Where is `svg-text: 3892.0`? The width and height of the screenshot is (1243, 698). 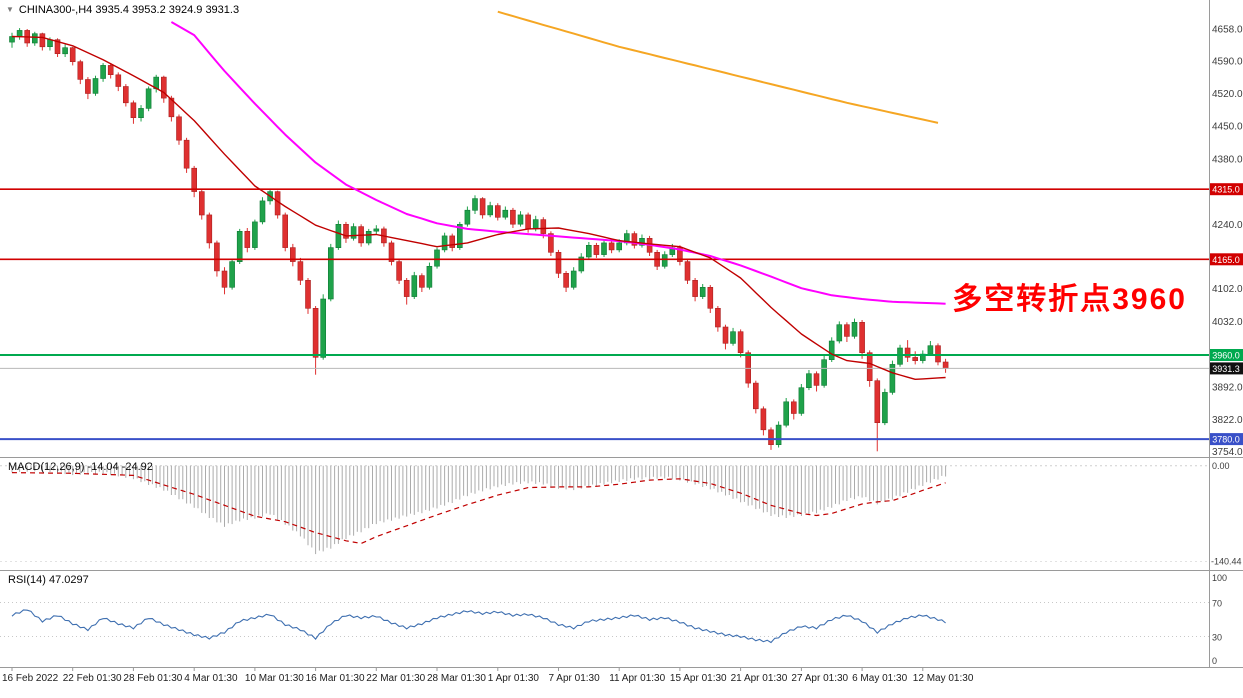 svg-text: 3892.0 is located at coordinates (1227, 387).